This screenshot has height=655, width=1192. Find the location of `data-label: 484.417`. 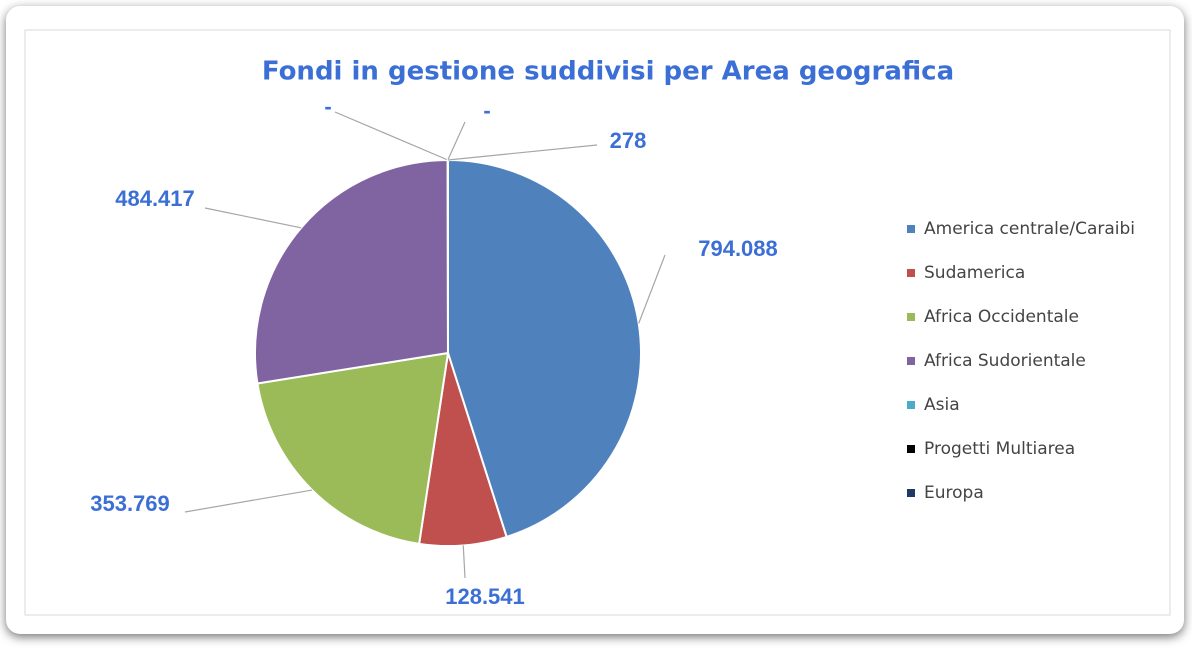

data-label: 484.417 is located at coordinates (155, 198).